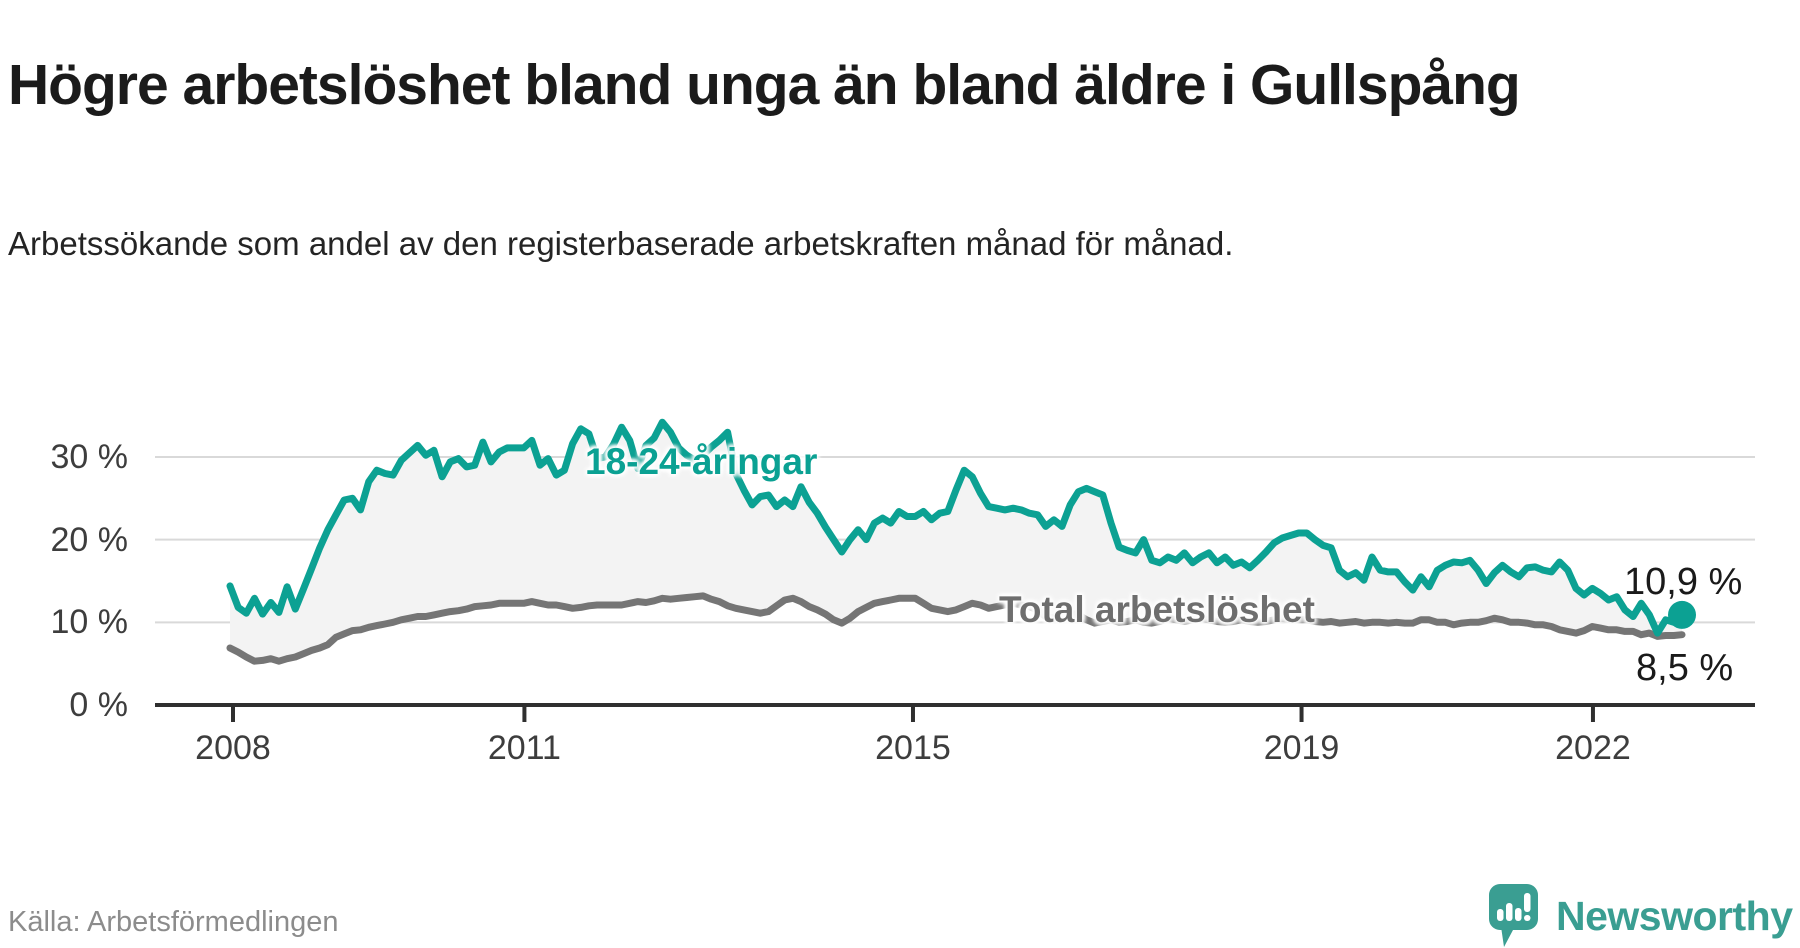  I want to click on x-tick-label: 2019, so click(1301, 748).